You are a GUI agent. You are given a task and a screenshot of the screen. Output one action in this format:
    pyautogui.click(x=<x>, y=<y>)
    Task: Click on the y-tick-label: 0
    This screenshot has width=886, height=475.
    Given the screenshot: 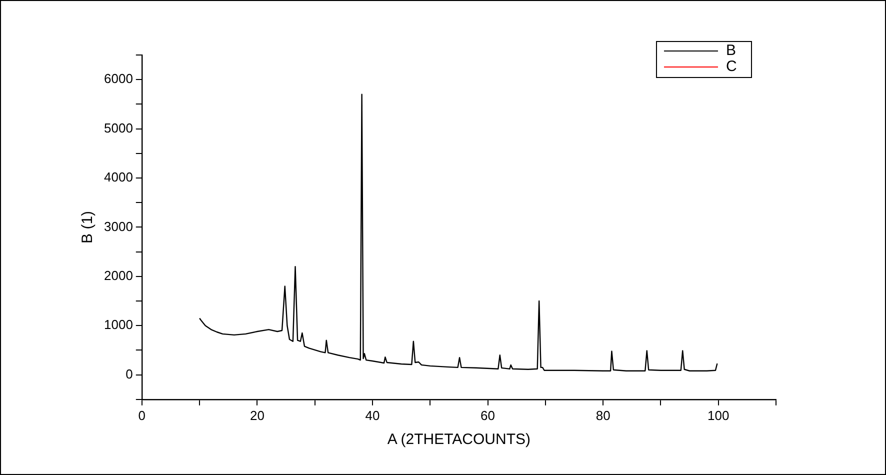 What is the action you would take?
    pyautogui.click(x=129, y=374)
    